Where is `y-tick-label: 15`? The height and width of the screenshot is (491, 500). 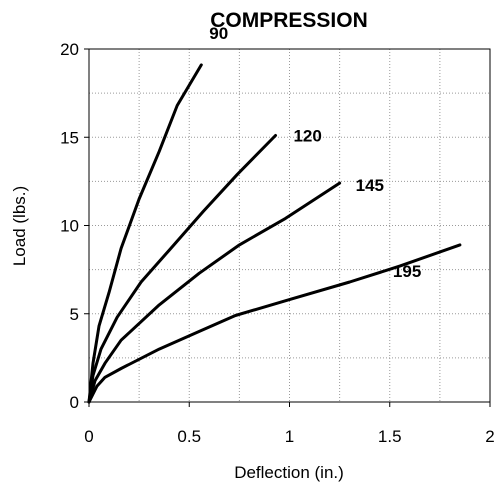
y-tick-label: 15 is located at coordinates (69, 137).